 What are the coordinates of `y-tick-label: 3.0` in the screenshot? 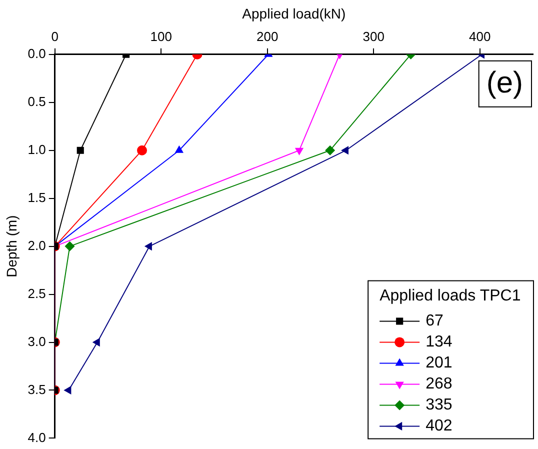 It's located at (37, 341).